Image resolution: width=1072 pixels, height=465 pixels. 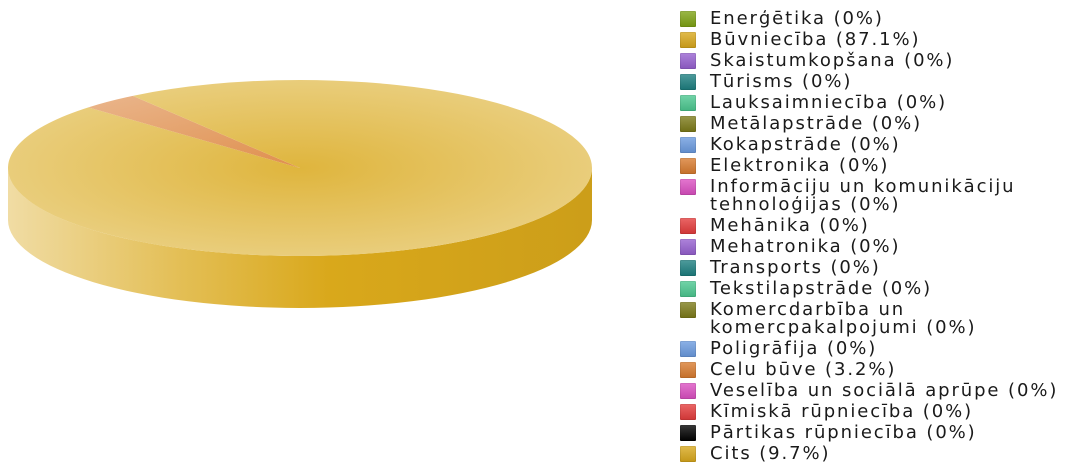 I want to click on legend-label: Transports, so click(x=766, y=267).